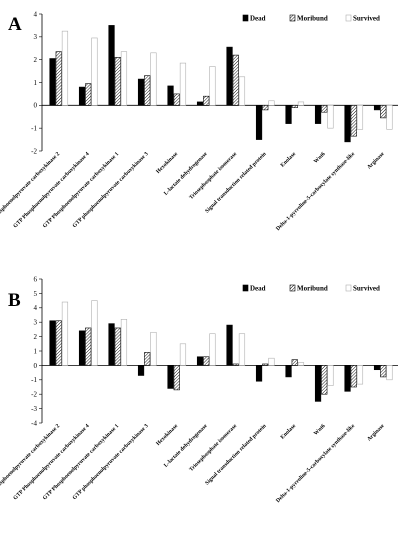 The image size is (407, 550). What do you see at coordinates (258, 19) in the screenshot?
I see `legend-label-dead: Dead` at bounding box center [258, 19].